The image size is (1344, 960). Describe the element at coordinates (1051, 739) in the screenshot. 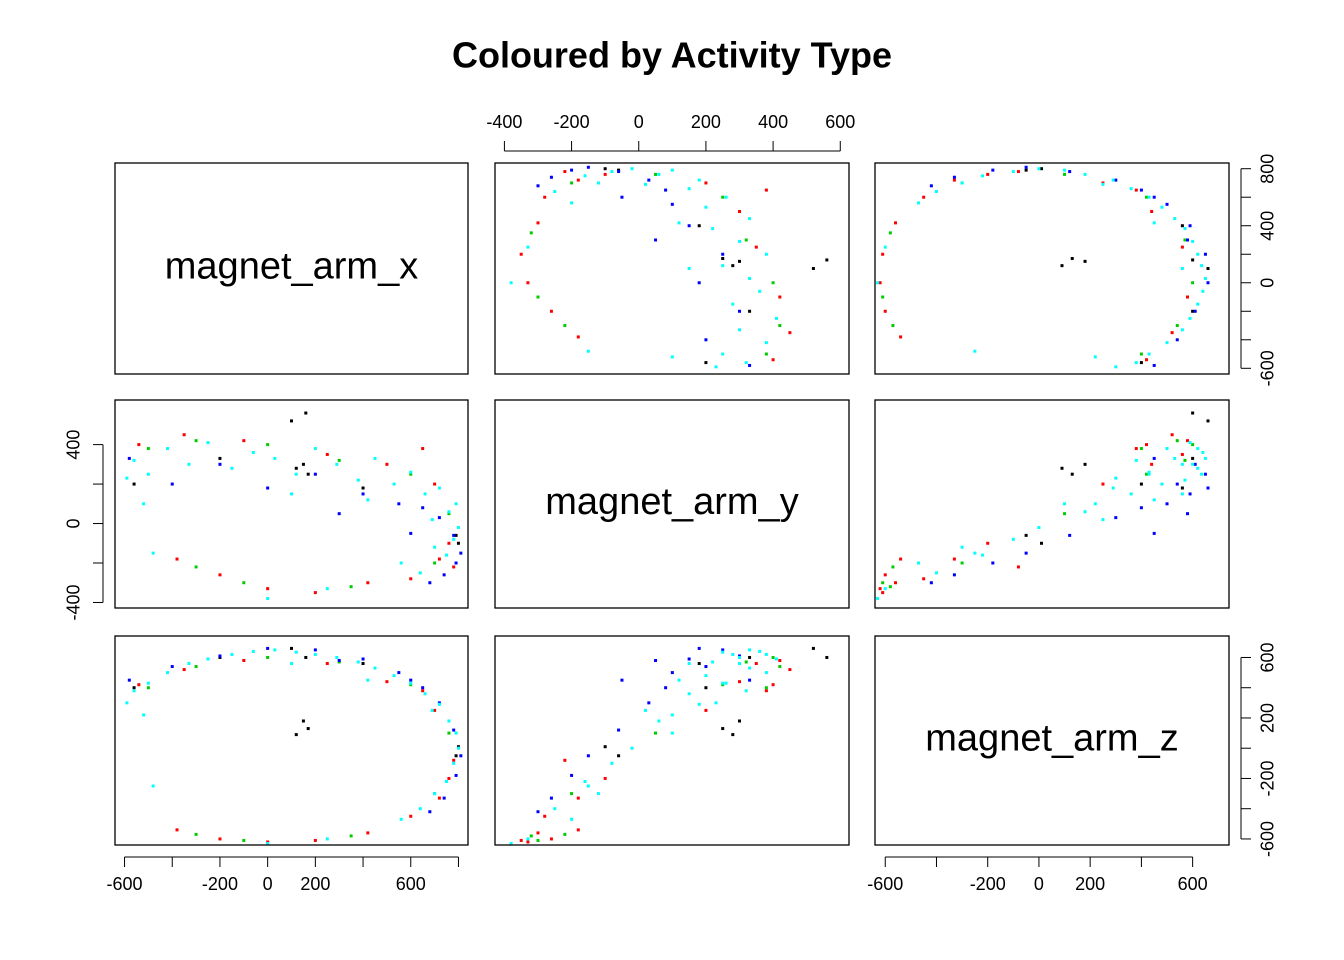

I see `variable-label: magnet_arm_z` at that location.